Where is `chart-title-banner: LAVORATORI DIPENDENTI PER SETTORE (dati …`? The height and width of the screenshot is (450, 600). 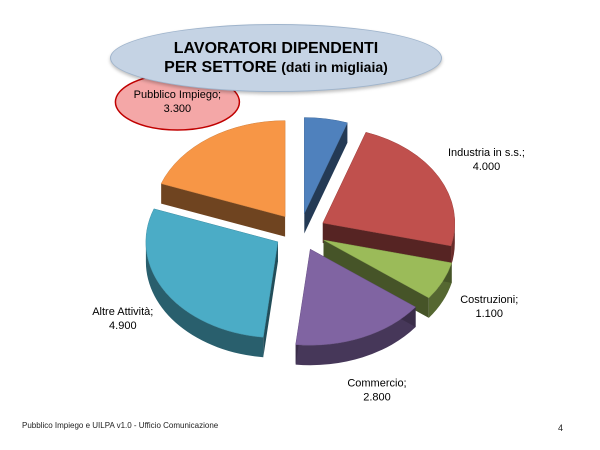
chart-title-banner: LAVORATORI DIPENDENTI PER SETTORE (dati … is located at coordinates (276, 58).